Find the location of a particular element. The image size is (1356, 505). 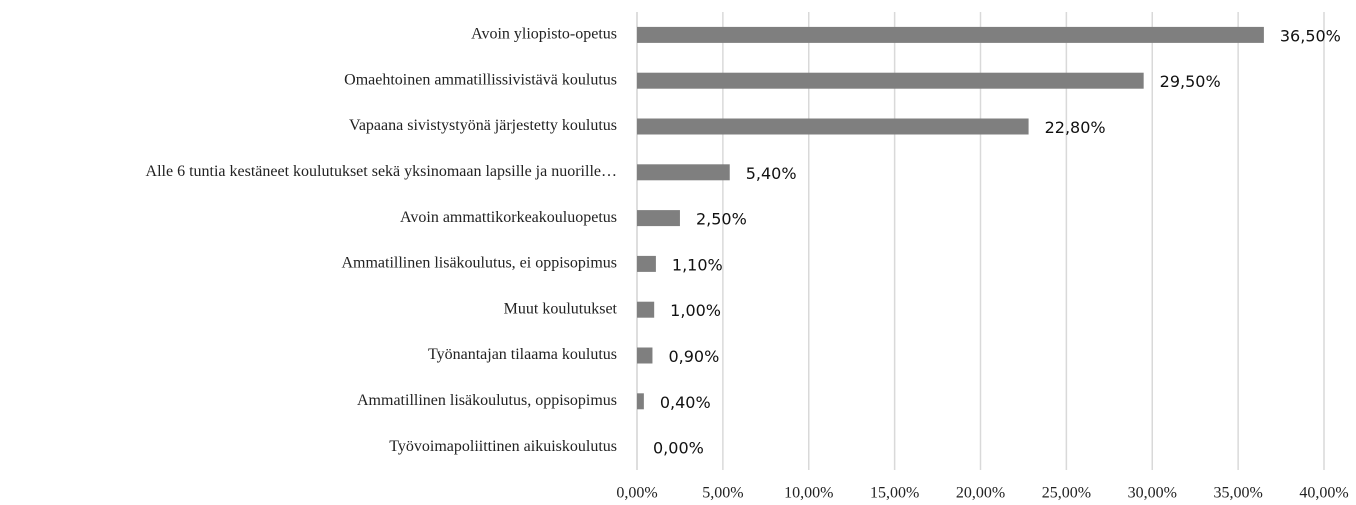

x-tick-label: 20,00% is located at coordinates (980, 493).